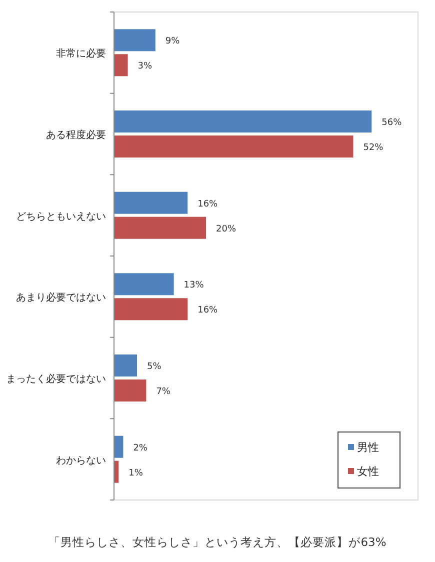 This screenshot has width=435, height=562. What do you see at coordinates (392, 123) in the screenshot?
I see `data-label: 56%` at bounding box center [392, 123].